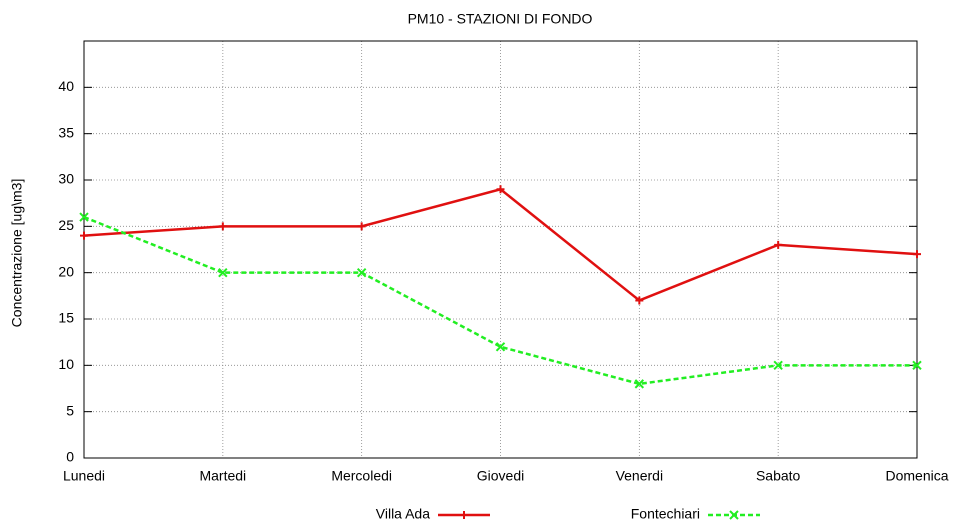  Describe the element at coordinates (70, 457) in the screenshot. I see `y-tick-label: 0` at that location.